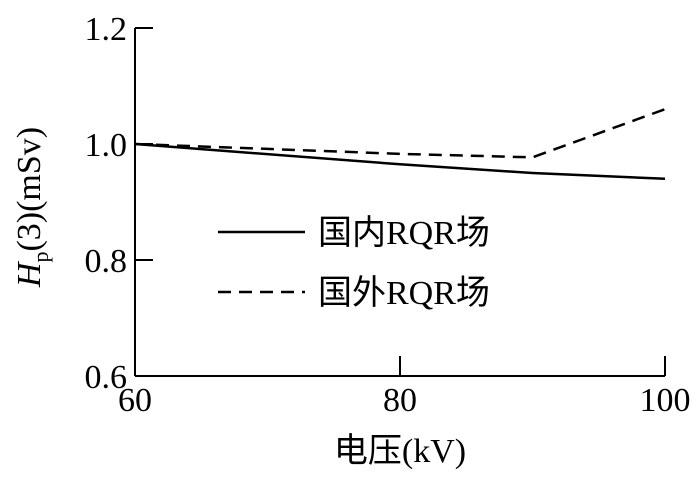 Image resolution: width=700 pixels, height=485 pixels. What do you see at coordinates (29, 274) in the screenshot?
I see `y-axis-label-main: H` at bounding box center [29, 274].